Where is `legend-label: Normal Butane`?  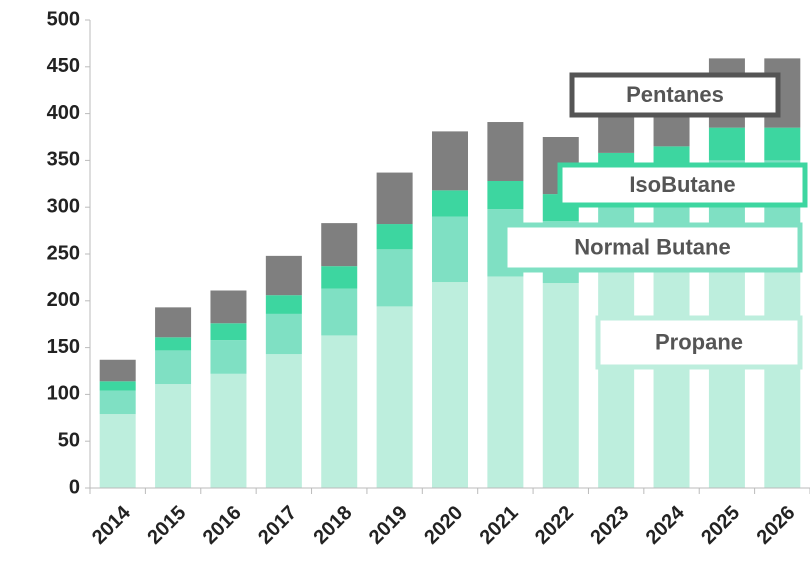 legend-label: Normal Butane is located at coordinates (652, 246).